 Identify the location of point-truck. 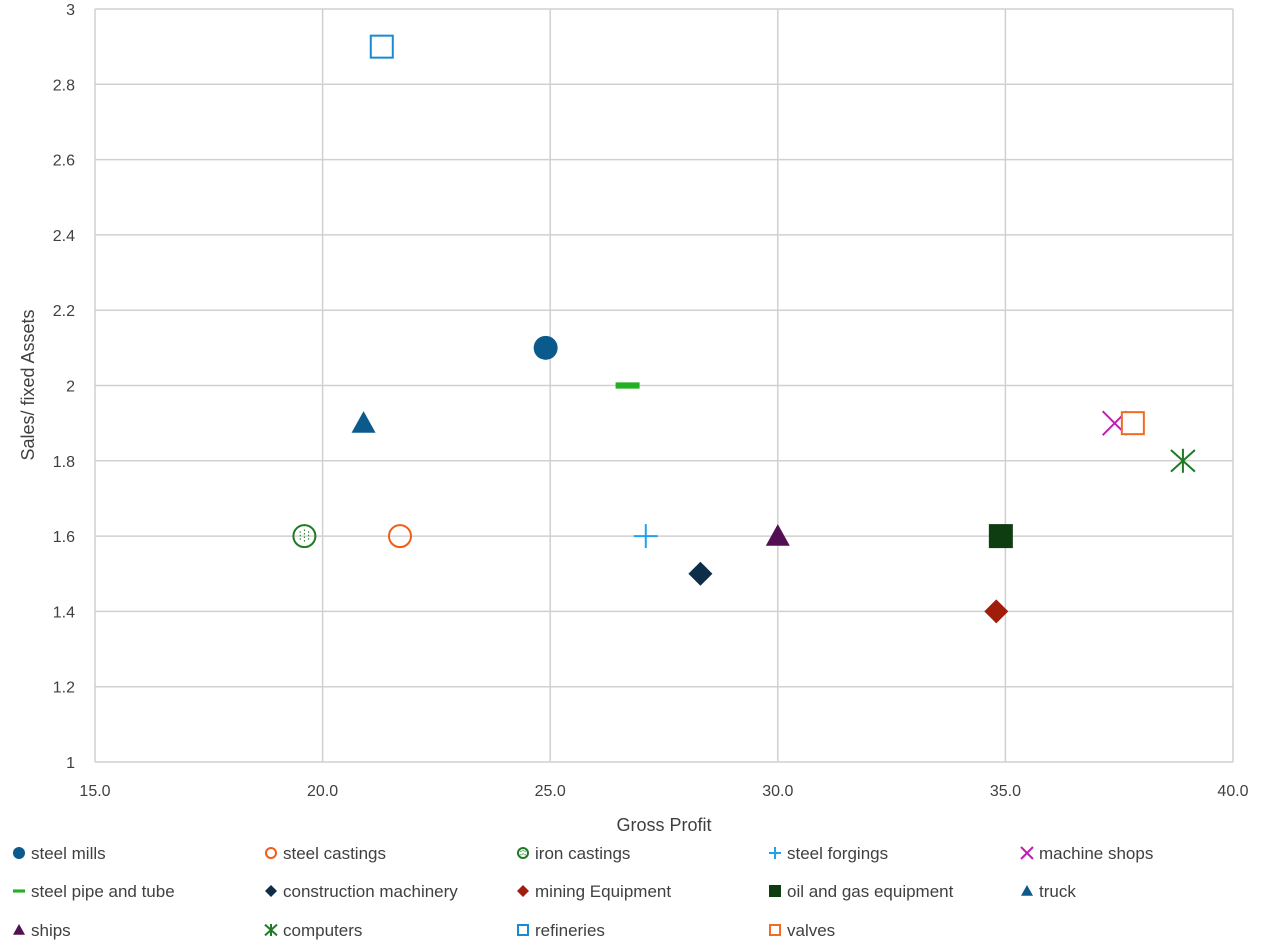
(363, 422).